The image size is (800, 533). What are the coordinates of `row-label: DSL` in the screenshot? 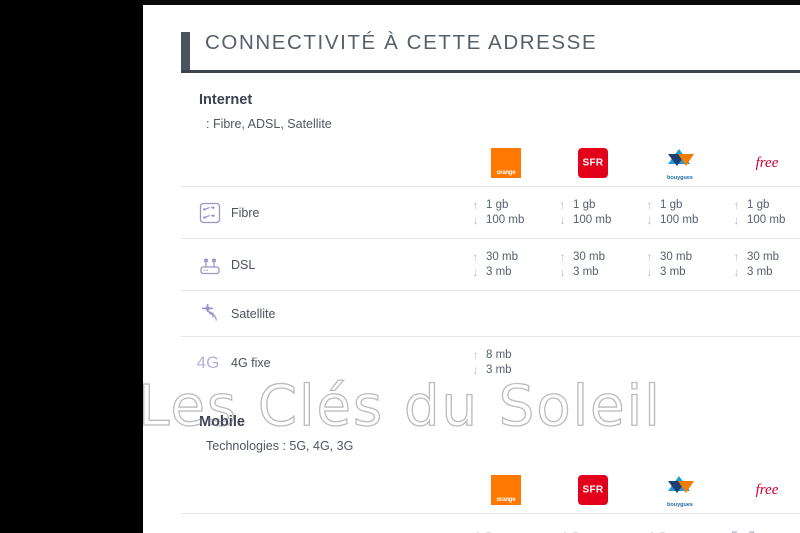 It's located at (243, 264).